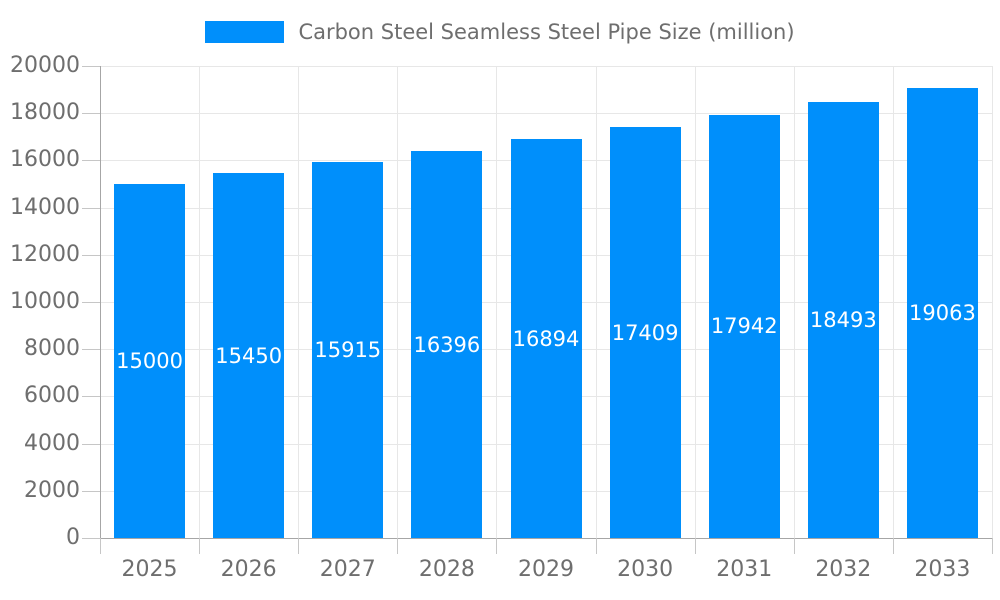 Image resolution: width=1000 pixels, height=600 pixels. What do you see at coordinates (245, 32) in the screenshot?
I see `legend-swatch-icon` at bounding box center [245, 32].